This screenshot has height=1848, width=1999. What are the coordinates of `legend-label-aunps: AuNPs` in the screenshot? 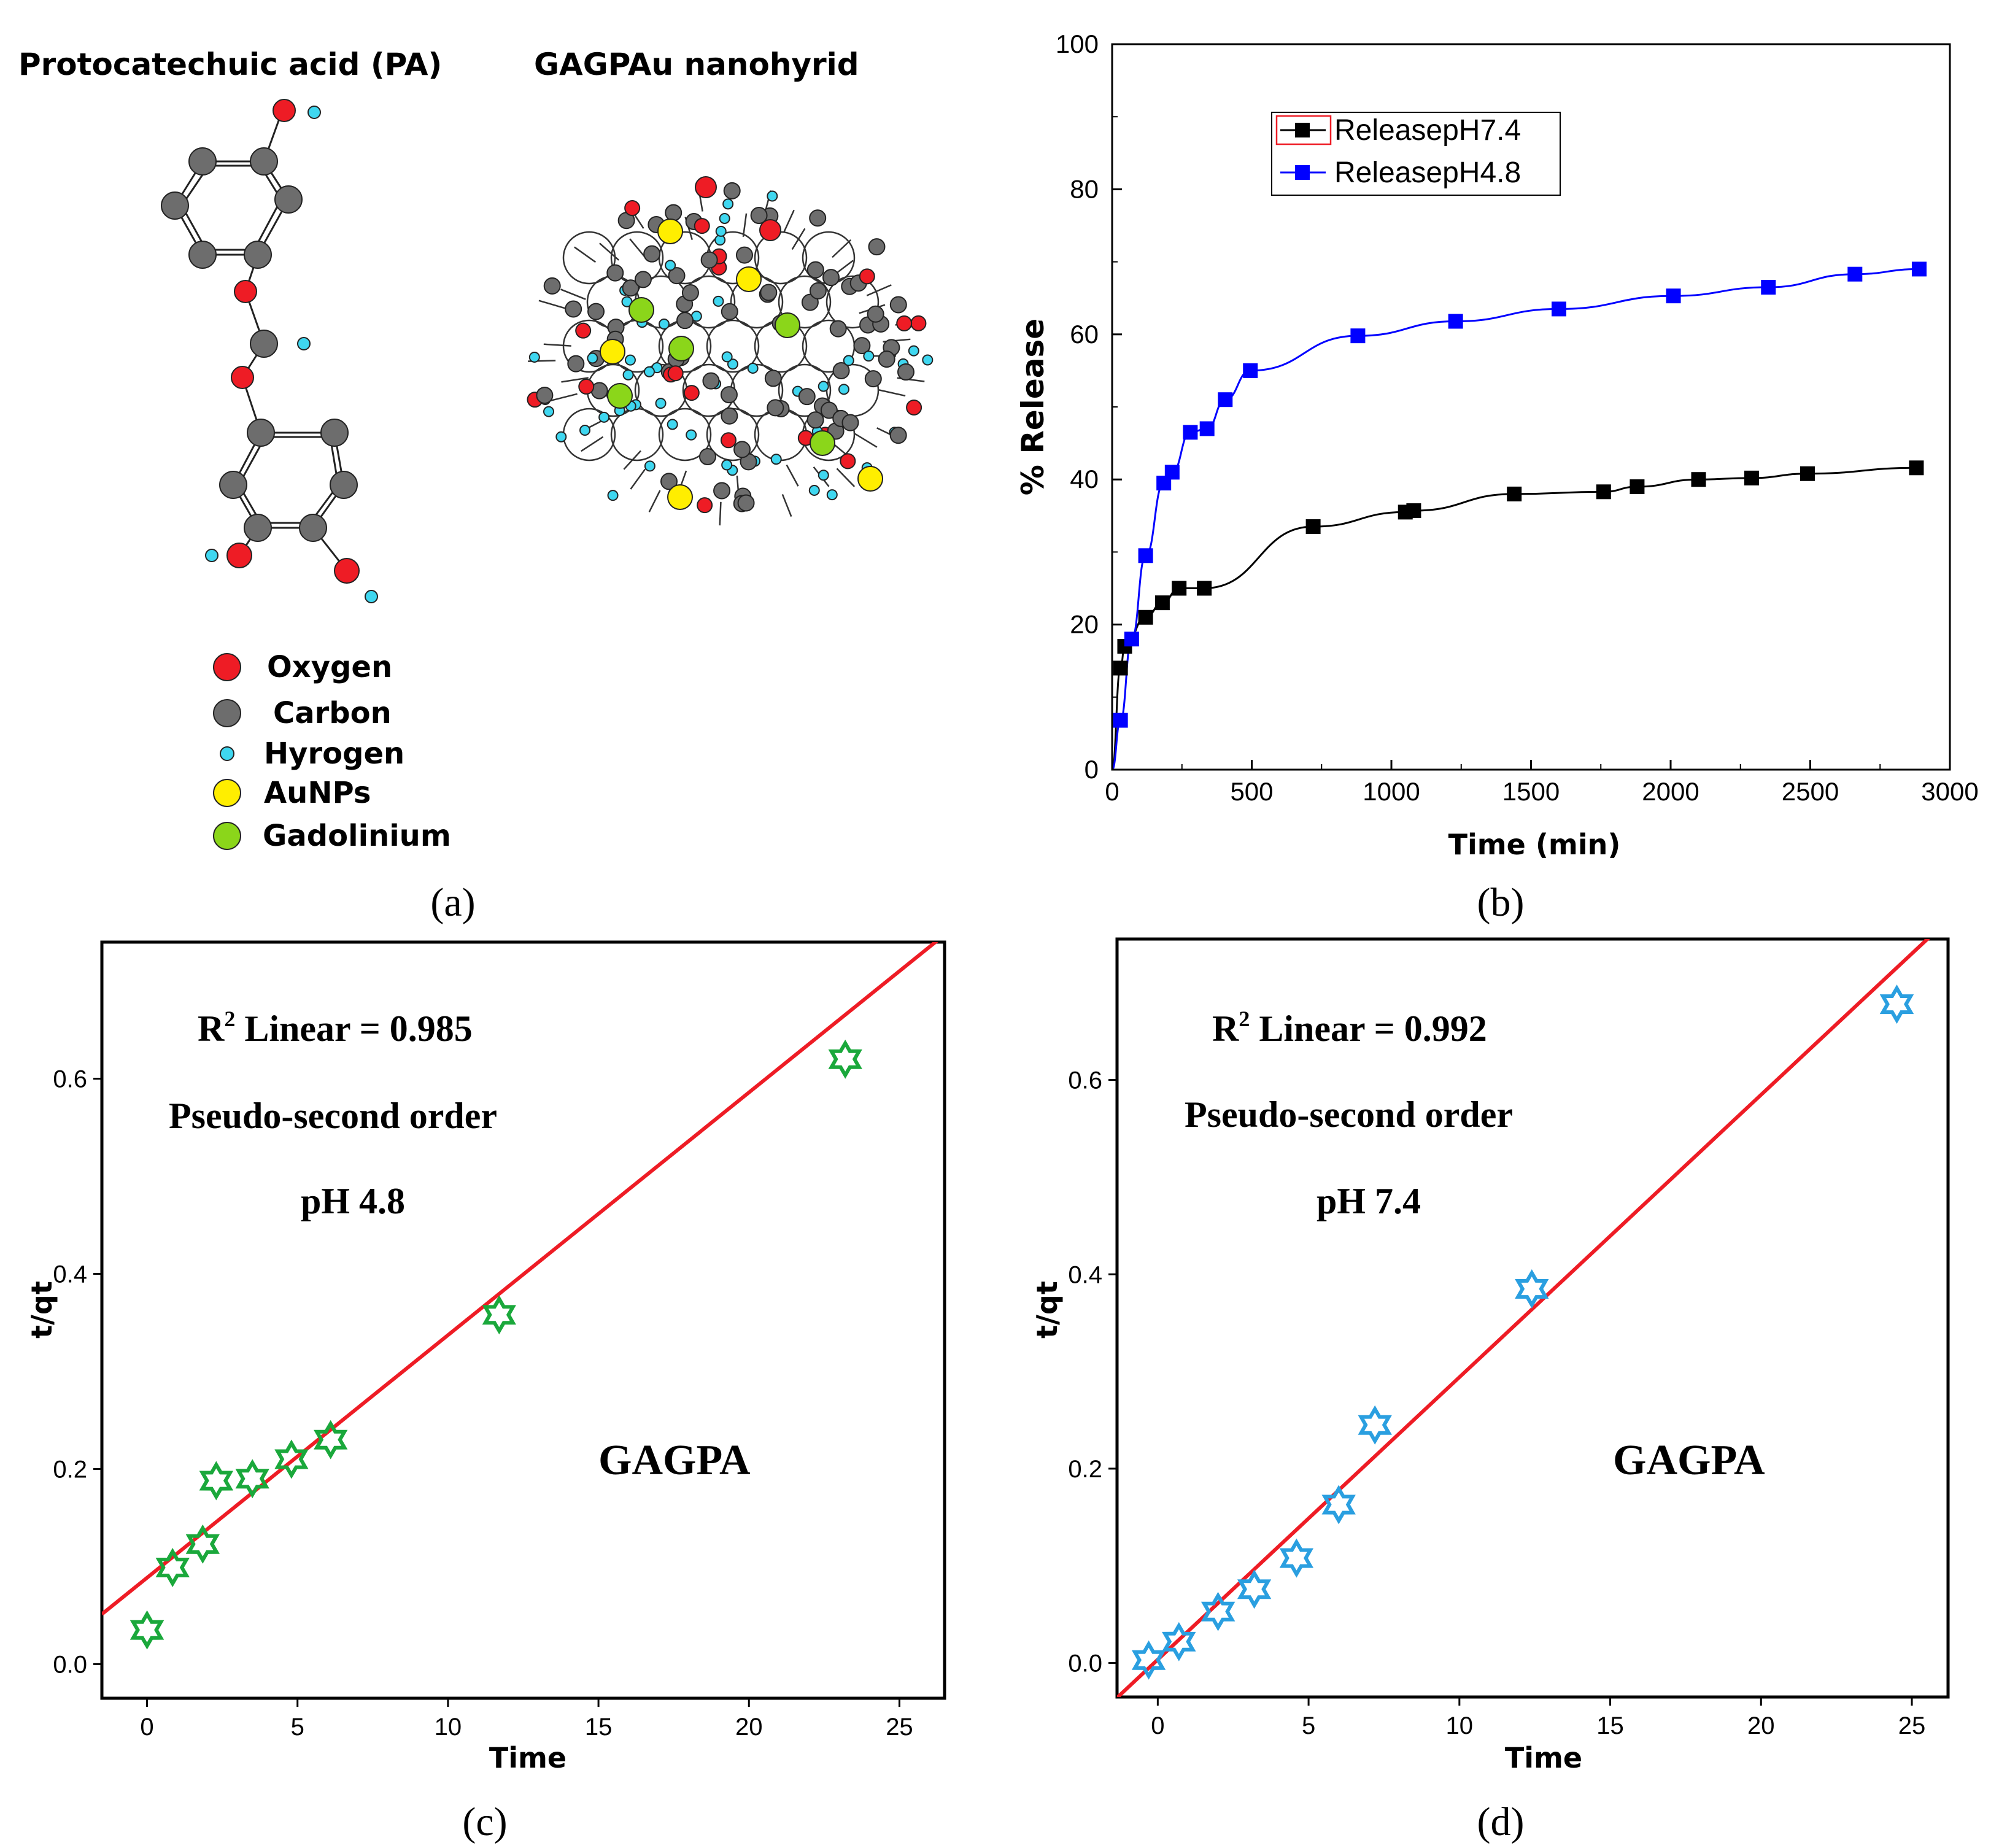 It's located at (318, 793).